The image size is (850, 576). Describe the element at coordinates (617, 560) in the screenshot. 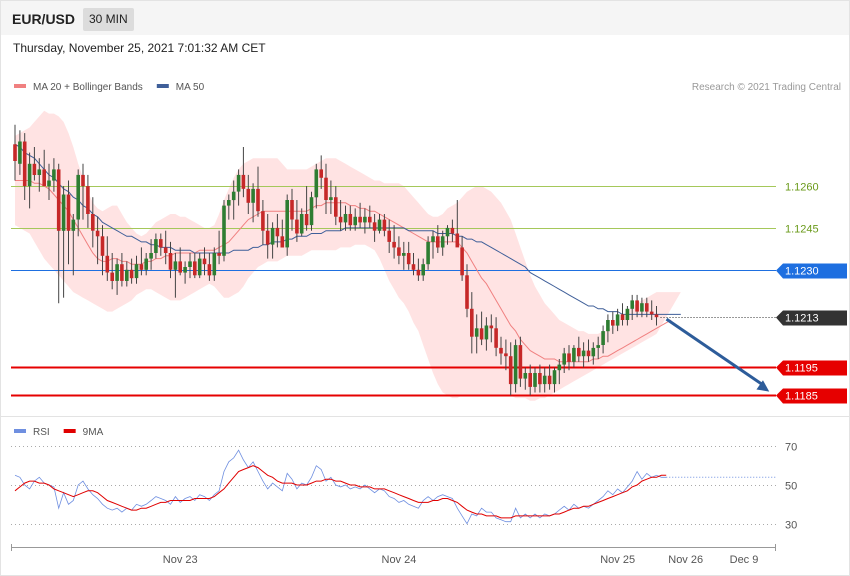

I see `time-tick-label-nov-25: Nov 25` at that location.